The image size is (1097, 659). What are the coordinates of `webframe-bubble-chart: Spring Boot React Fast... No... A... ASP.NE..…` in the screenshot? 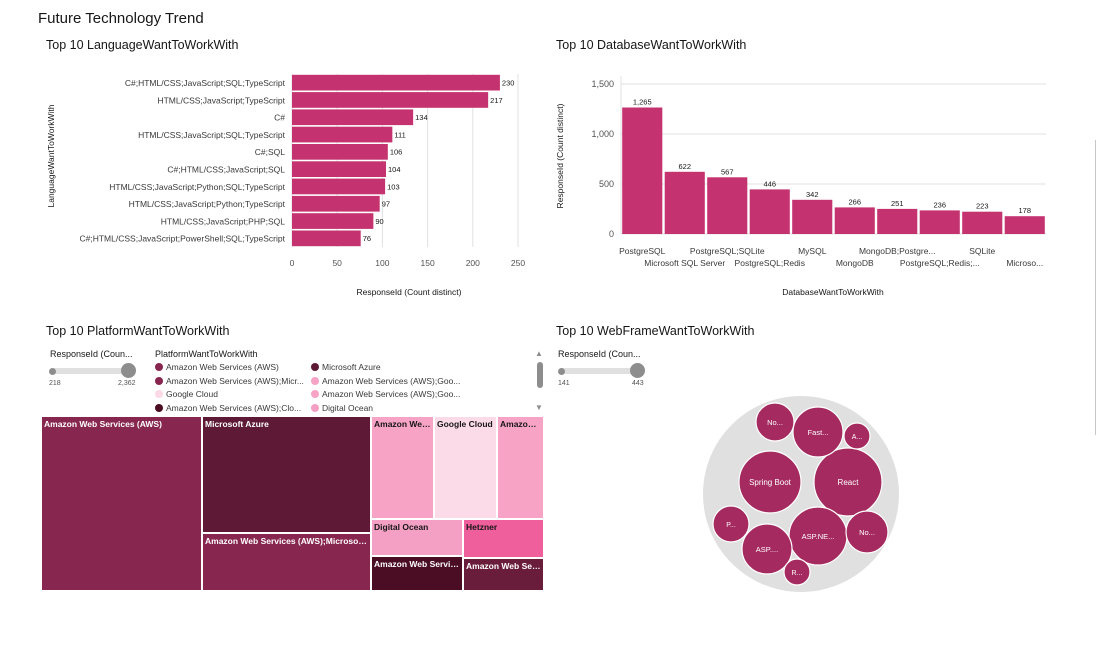 It's located at (801, 494).